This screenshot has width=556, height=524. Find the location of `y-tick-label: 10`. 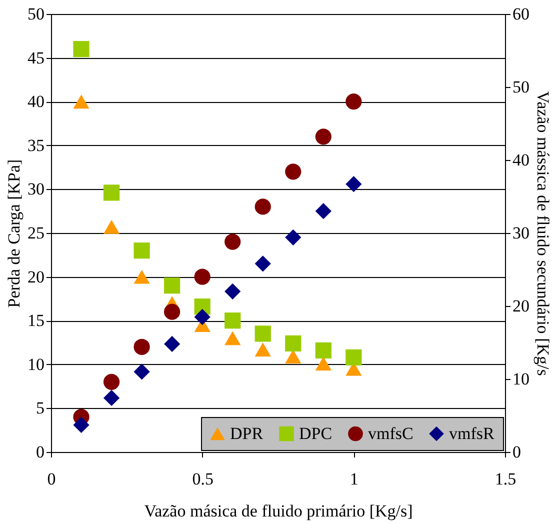

y-tick-label: 10 is located at coordinates (36, 364).